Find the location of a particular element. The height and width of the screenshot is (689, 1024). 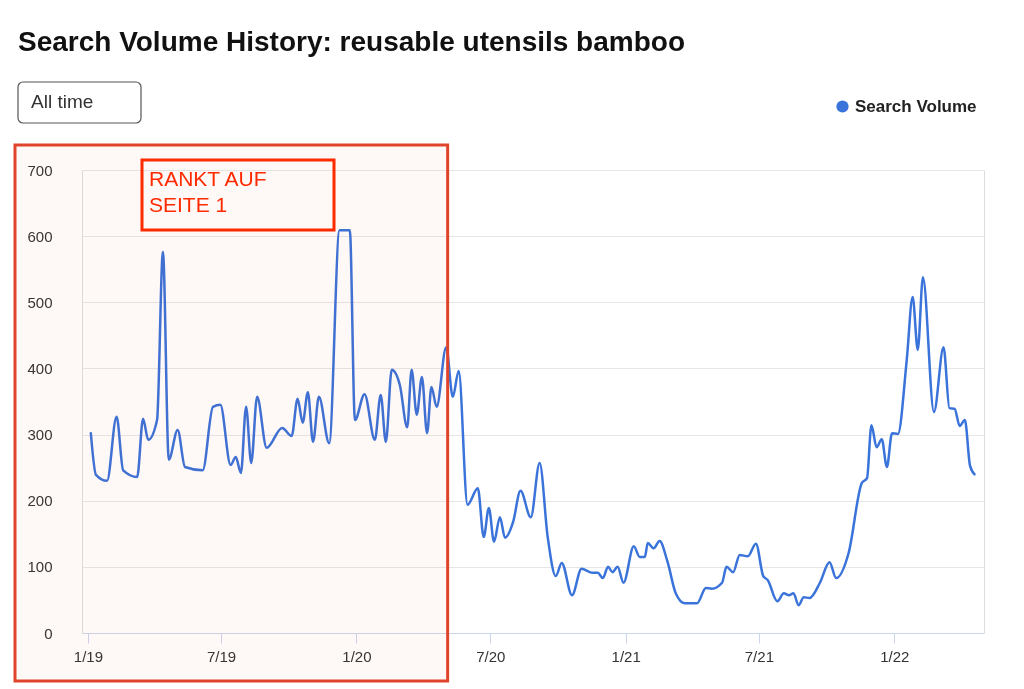

text: All time is located at coordinates (62, 101).